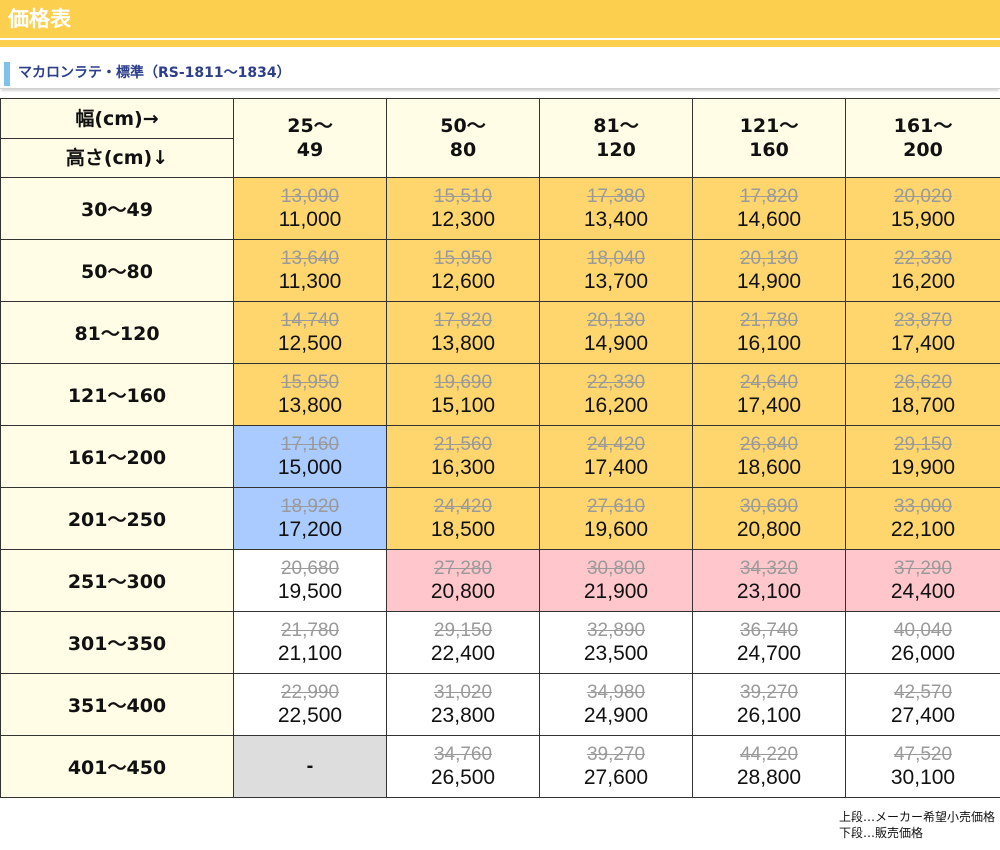  What do you see at coordinates (769, 126) in the screenshot?
I see `column-header-from: 121〜` at bounding box center [769, 126].